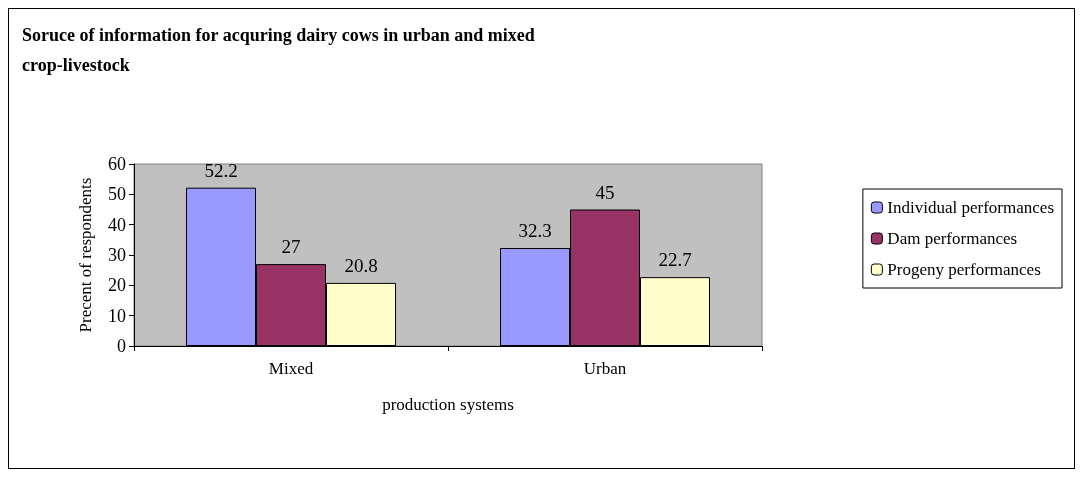 This screenshot has width=1083, height=477. What do you see at coordinates (117, 164) in the screenshot?
I see `y-tick-label: 60` at bounding box center [117, 164].